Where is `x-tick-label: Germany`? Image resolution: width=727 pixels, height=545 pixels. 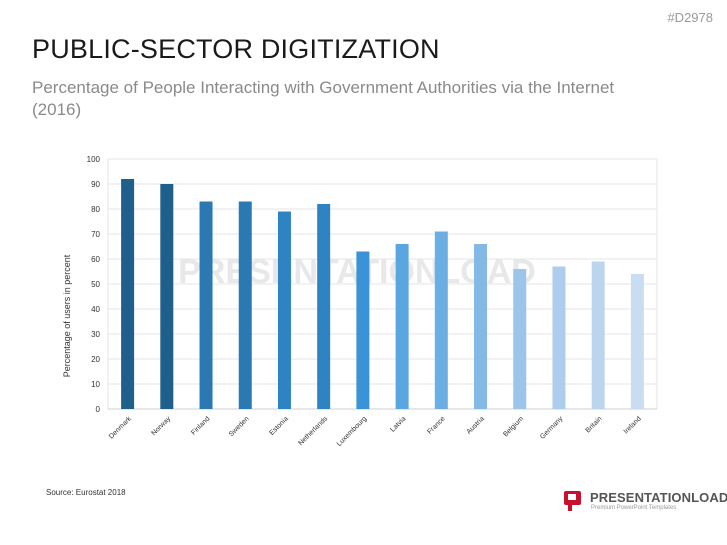 x-tick-label: Germany is located at coordinates (552, 428).